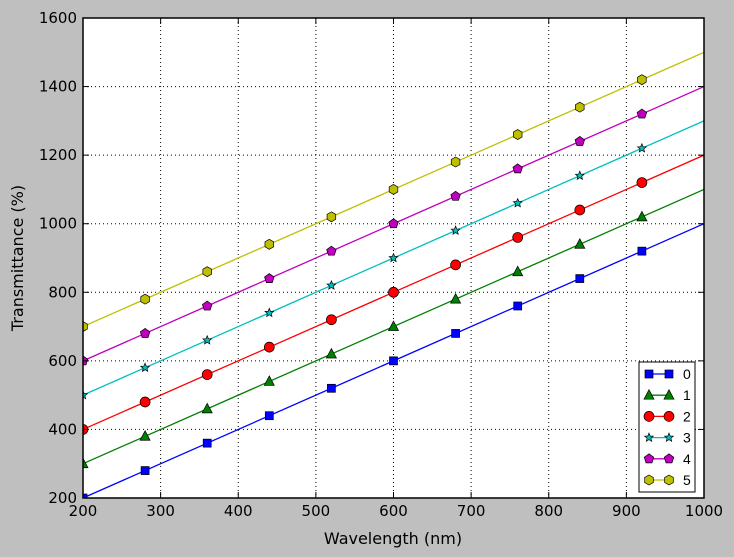  I want to click on legend-item-3: 3, so click(667, 438).